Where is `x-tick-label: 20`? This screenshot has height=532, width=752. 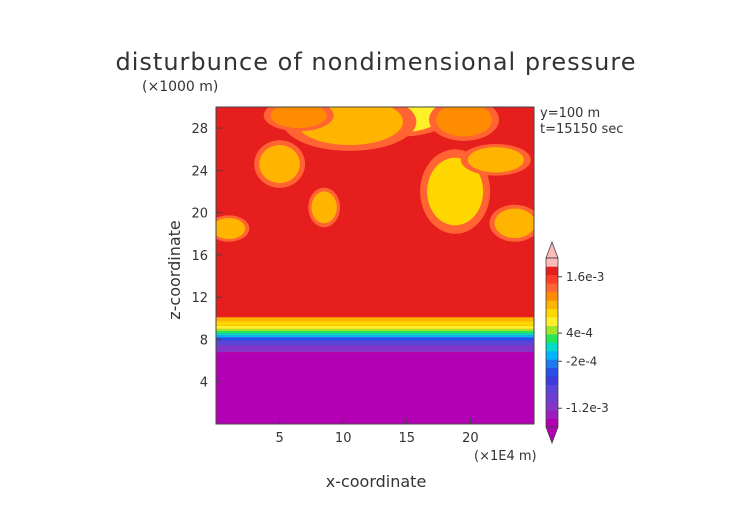
x-tick-label: 20 is located at coordinates (470, 438).